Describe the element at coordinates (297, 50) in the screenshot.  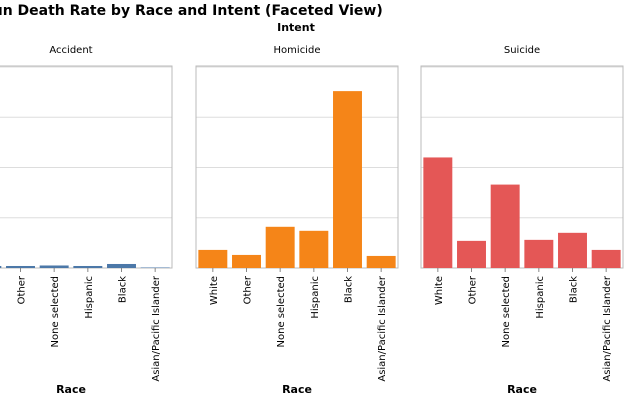
I see `facet-label: Homicide` at that location.